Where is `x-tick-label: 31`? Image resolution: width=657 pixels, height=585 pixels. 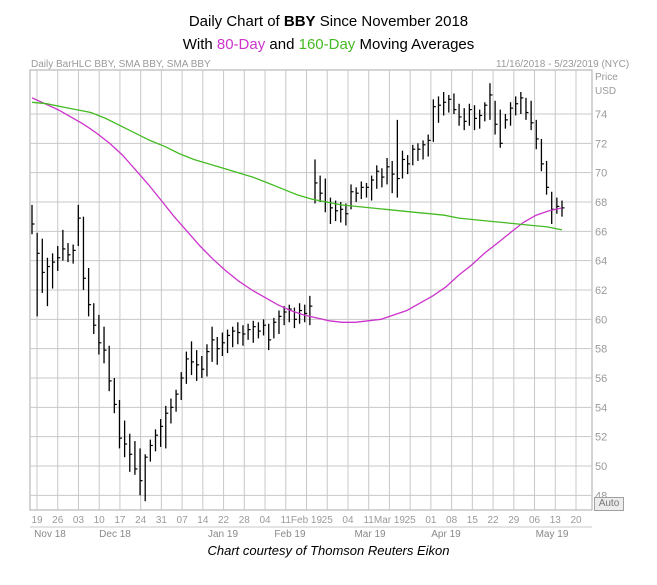 x-tick-label: 31 is located at coordinates (162, 520).